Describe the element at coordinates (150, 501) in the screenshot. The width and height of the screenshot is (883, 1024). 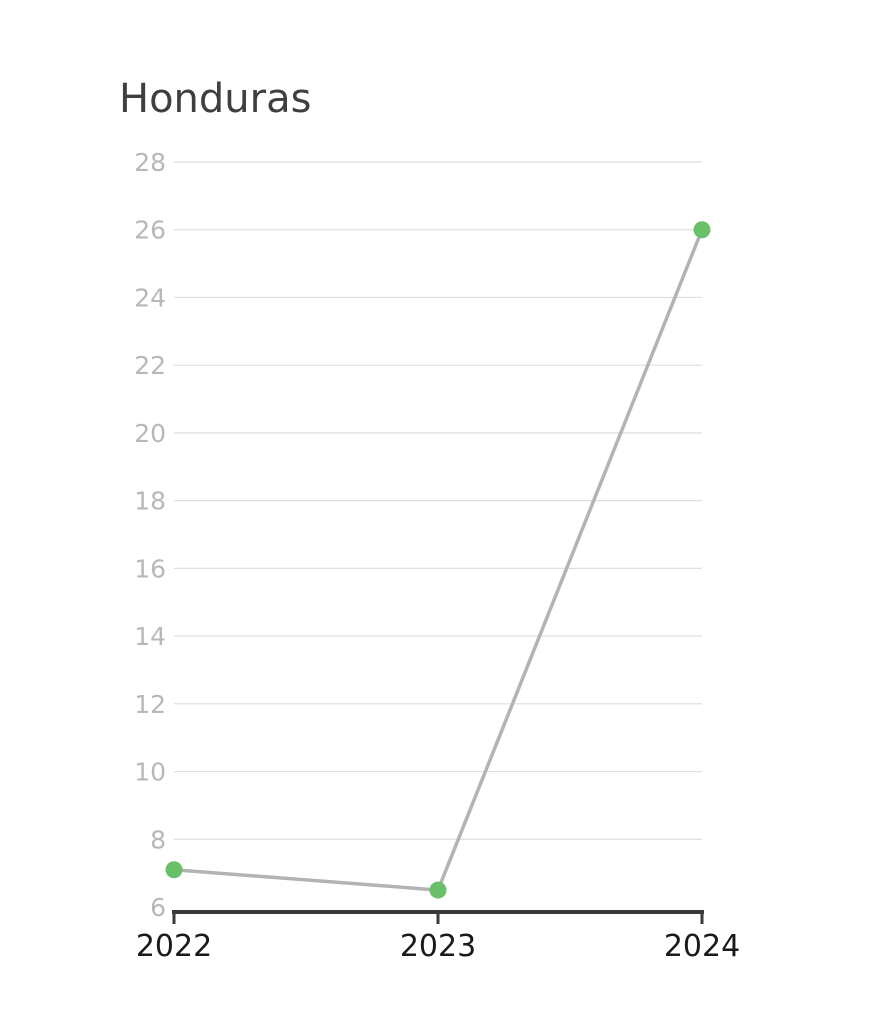
I see `y-tick-label: 18` at that location.